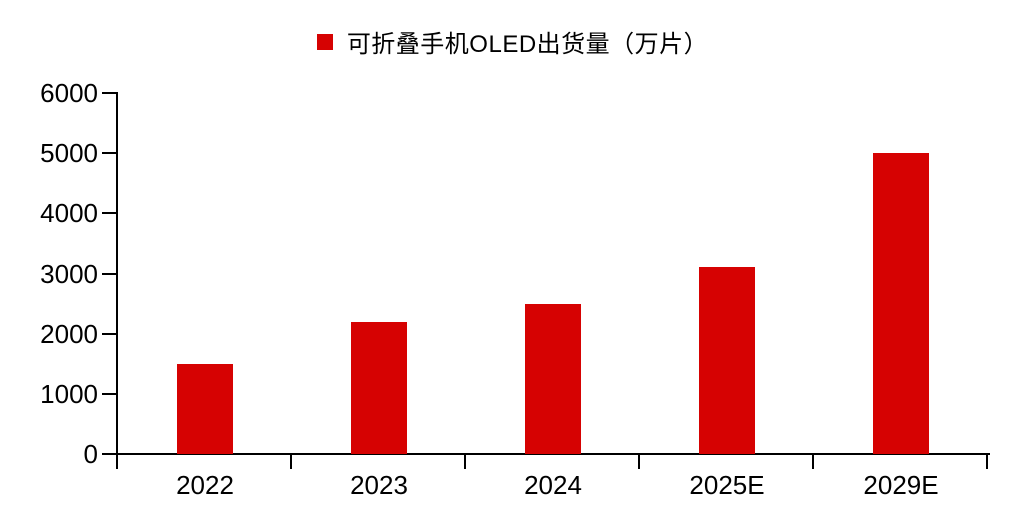 The height and width of the screenshot is (516, 1025). I want to click on bar-2022, so click(205, 408).